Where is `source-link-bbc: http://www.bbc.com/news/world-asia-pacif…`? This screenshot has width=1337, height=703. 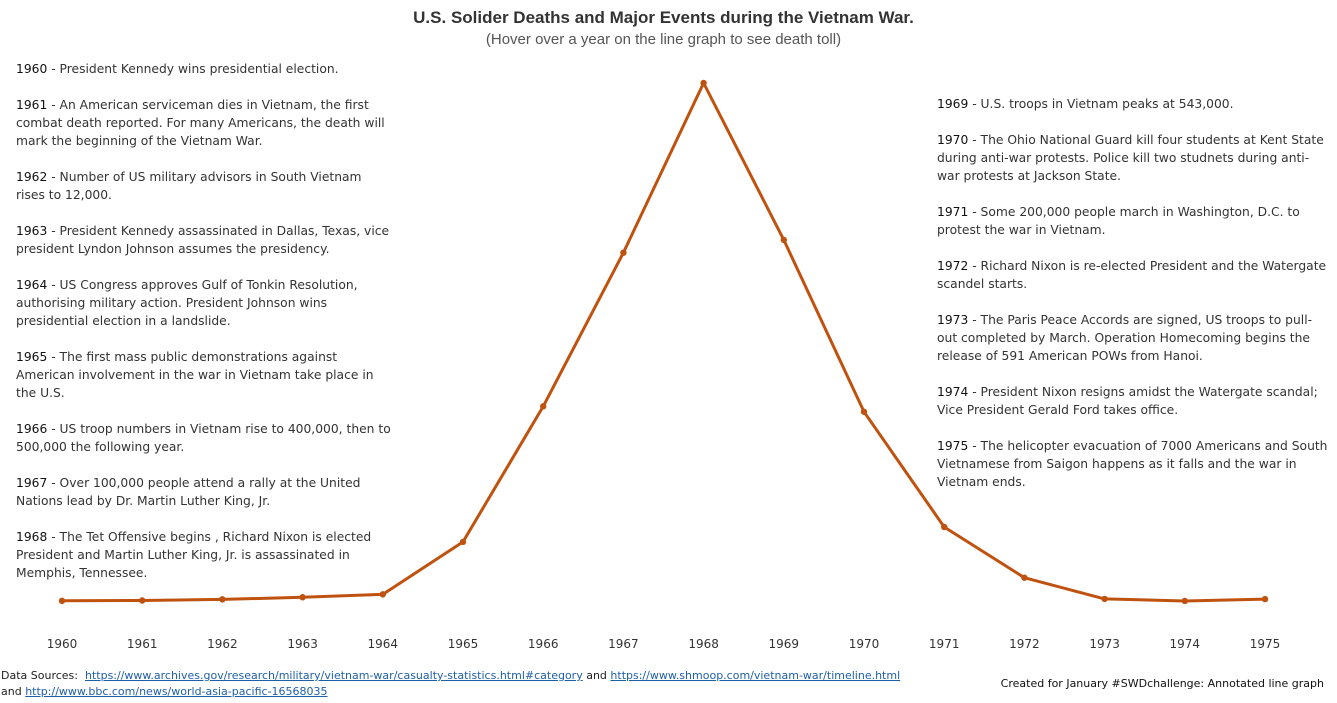 source-link-bbc: http://www.bbc.com/news/world-asia-pacif… is located at coordinates (176, 691).